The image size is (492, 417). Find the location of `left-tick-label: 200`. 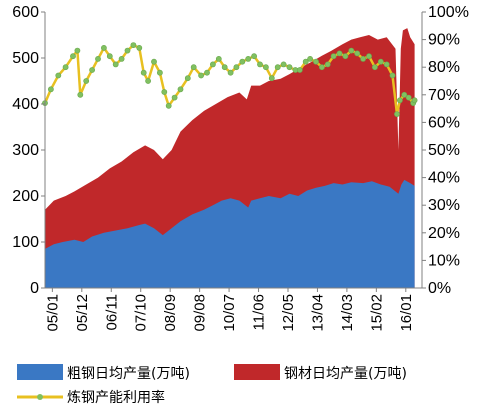

left-tick-label: 200 is located at coordinates (25, 196).